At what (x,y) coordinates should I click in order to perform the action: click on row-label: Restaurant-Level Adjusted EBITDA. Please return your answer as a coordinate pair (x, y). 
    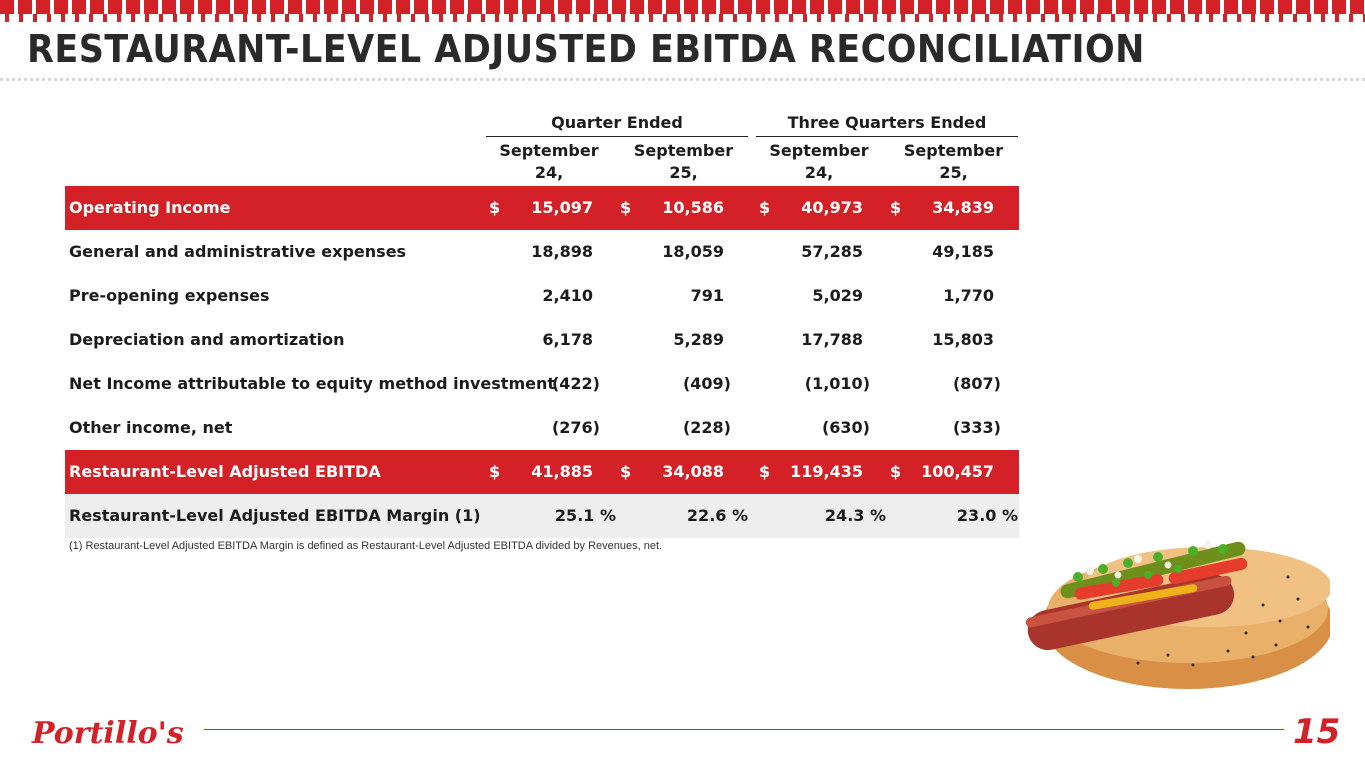
    Looking at the image, I should click on (225, 471).